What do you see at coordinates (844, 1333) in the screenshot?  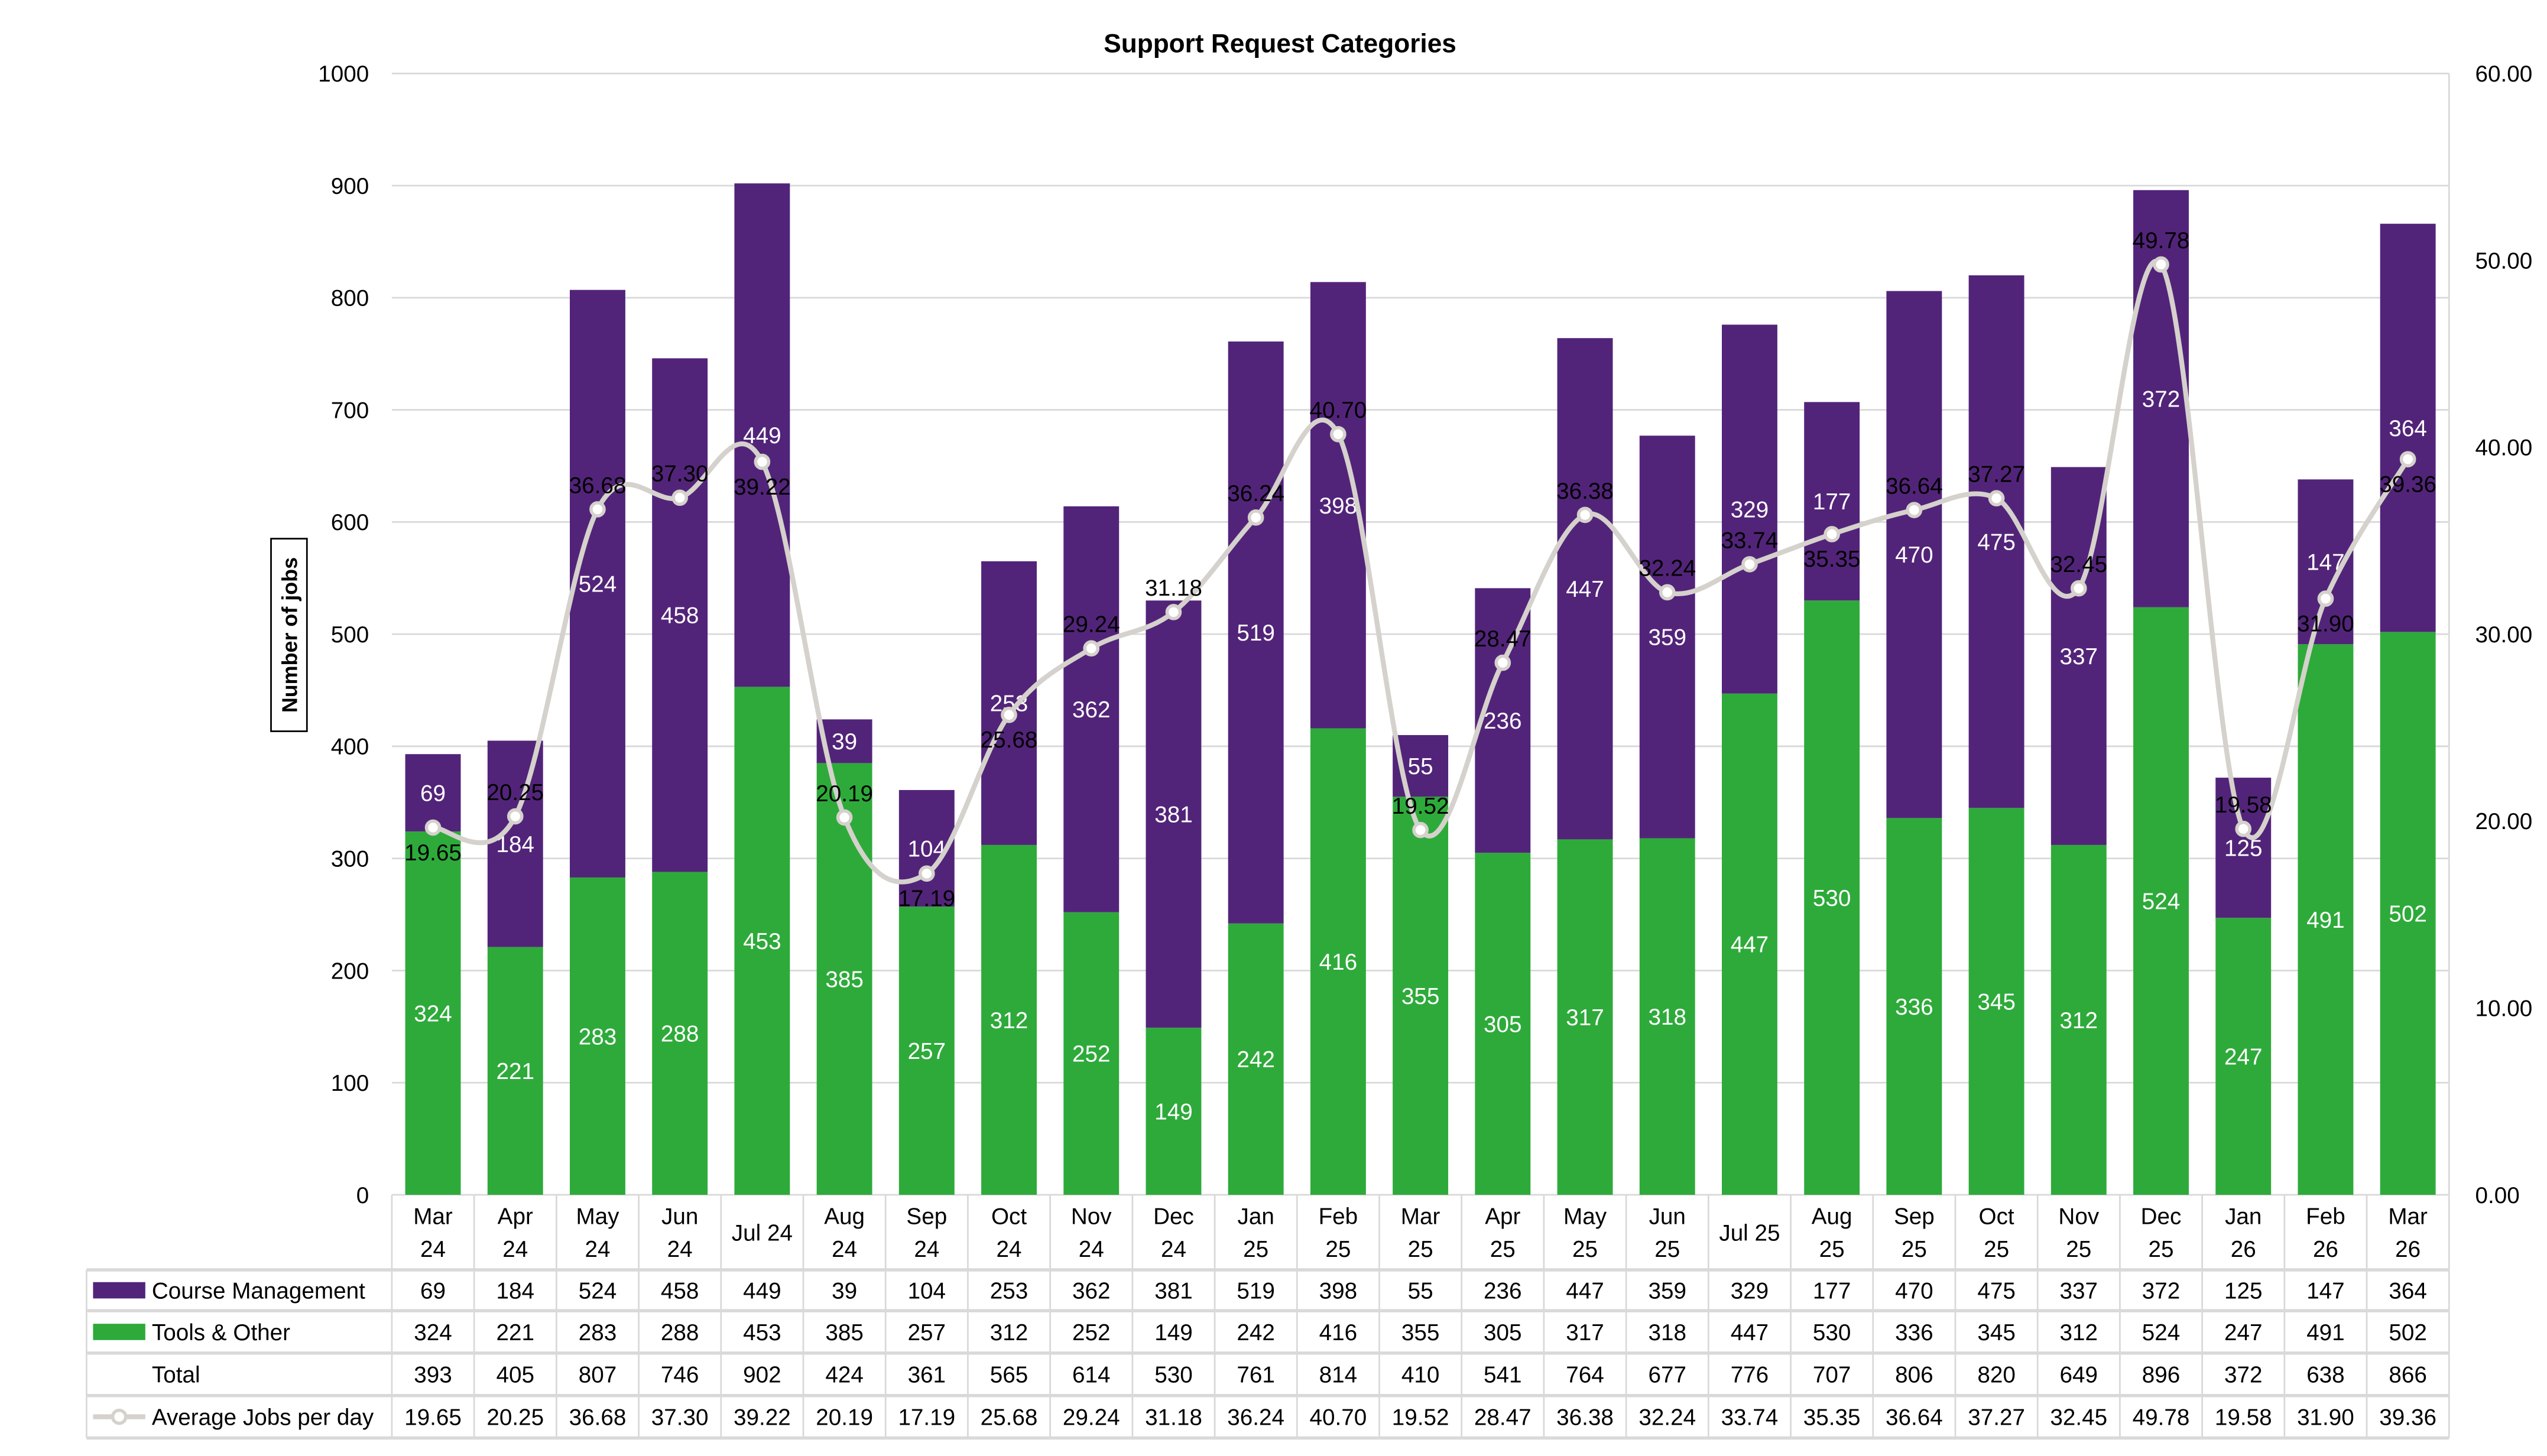 I see `table-cell: 385` at bounding box center [844, 1333].